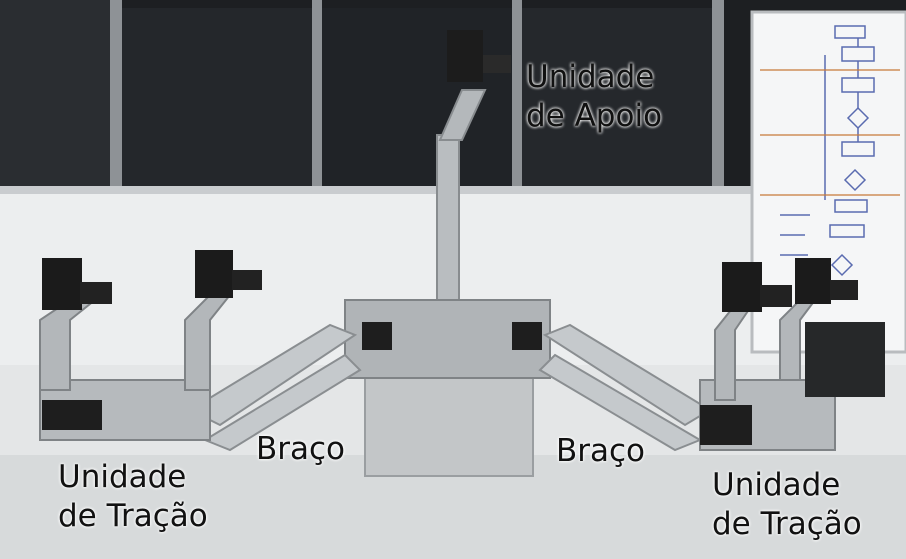 This screenshot has width=906, height=559. Describe the element at coordinates (590, 77) in the screenshot. I see `support-unit-label-line1: Unidade` at that location.